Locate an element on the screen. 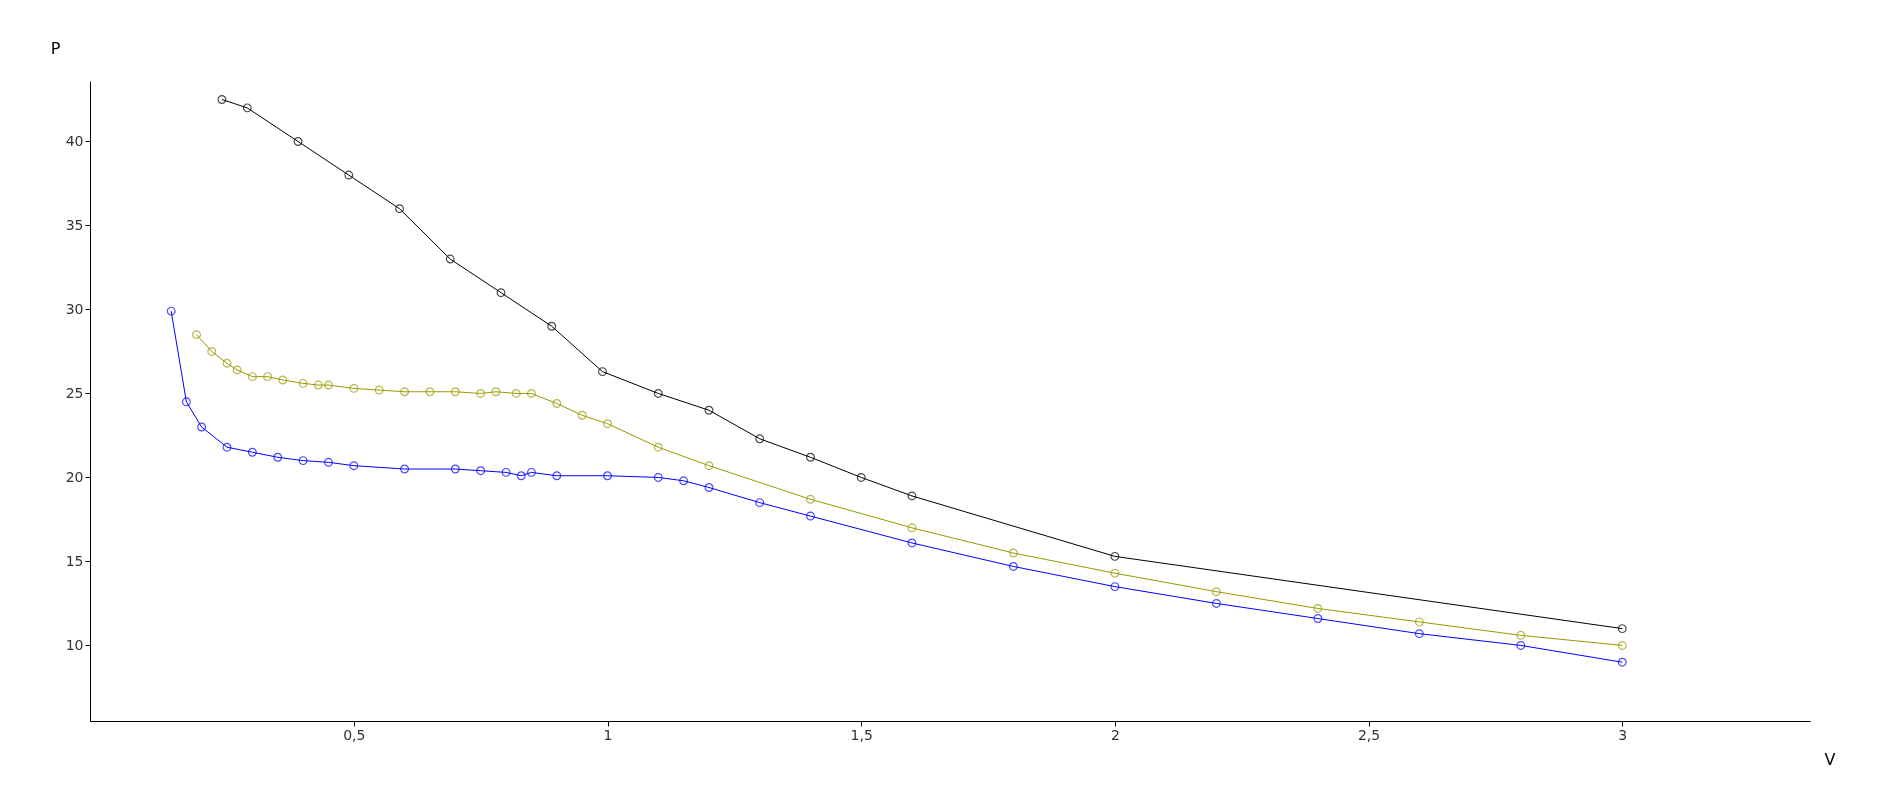  y-tick-label: 20 is located at coordinates (74, 476).